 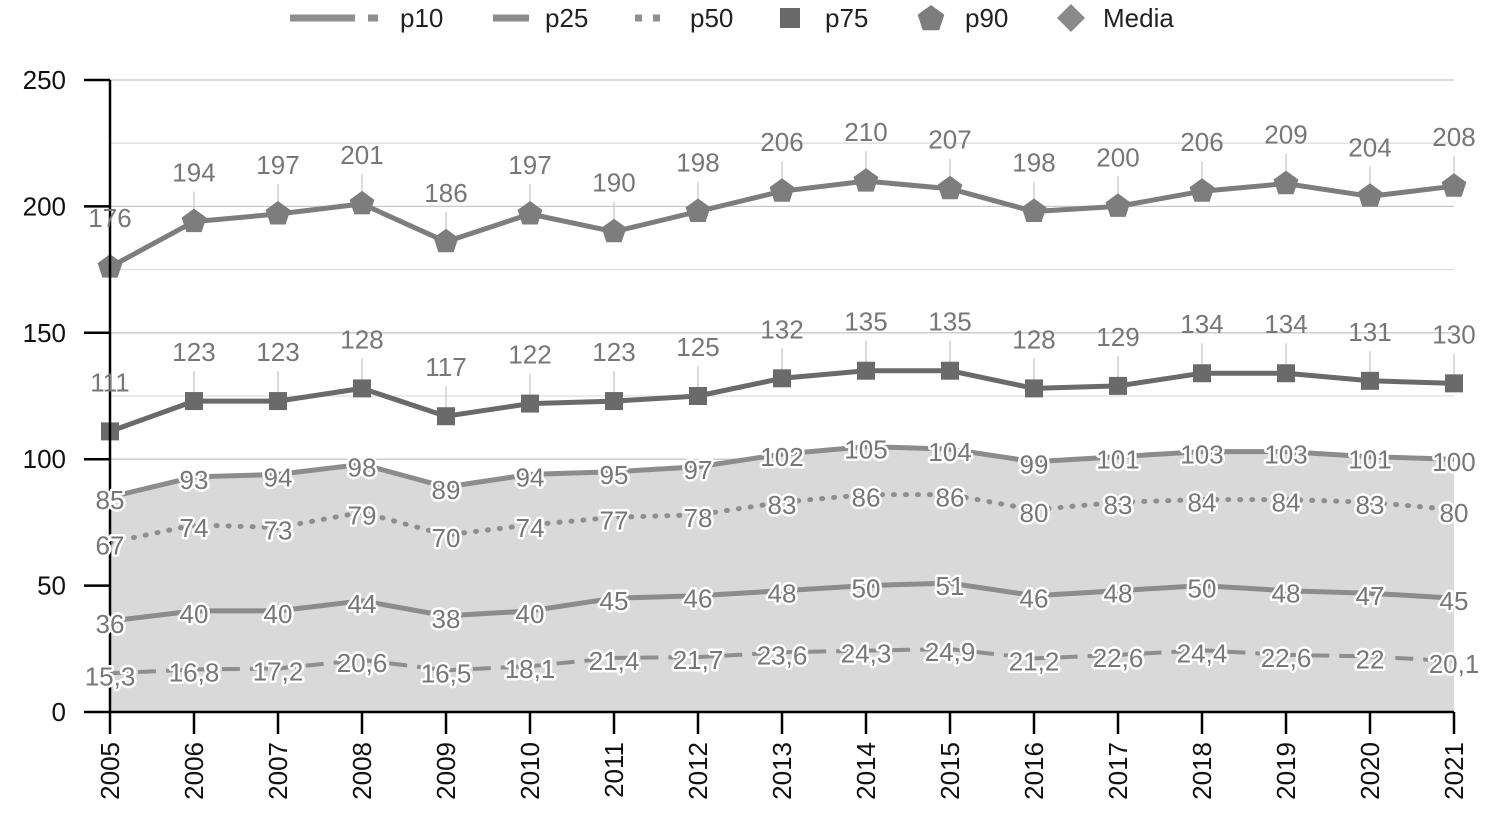 What do you see at coordinates (193, 173) in the screenshot?
I see `data-label-media: 194` at bounding box center [193, 173].